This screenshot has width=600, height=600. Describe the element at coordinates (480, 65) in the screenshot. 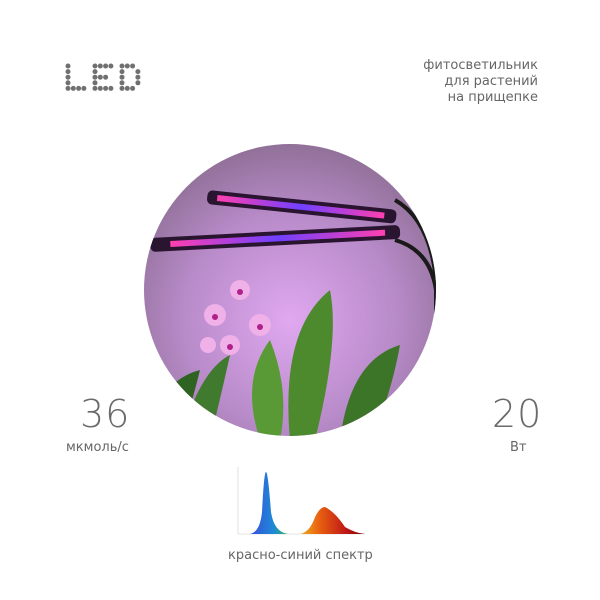

I see `product-line: фитосветильник` at that location.